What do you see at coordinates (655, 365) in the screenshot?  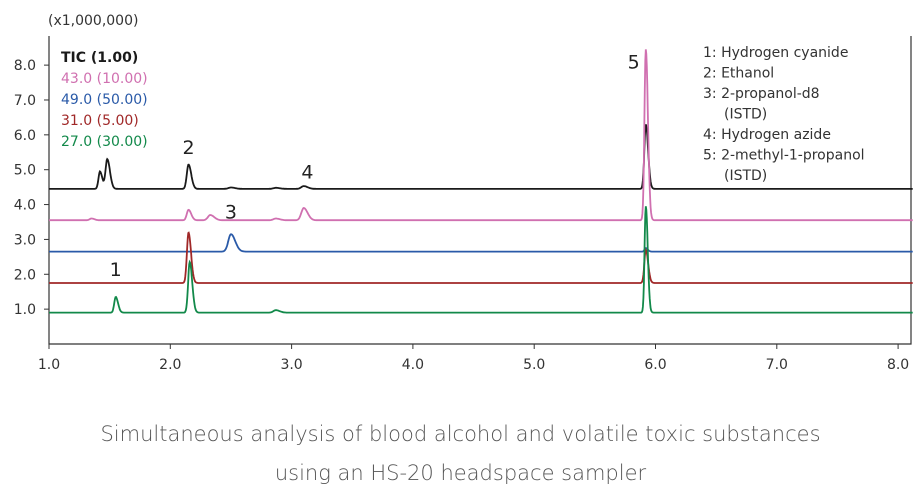 I see `x-tick-label: 6.0` at bounding box center [655, 365].